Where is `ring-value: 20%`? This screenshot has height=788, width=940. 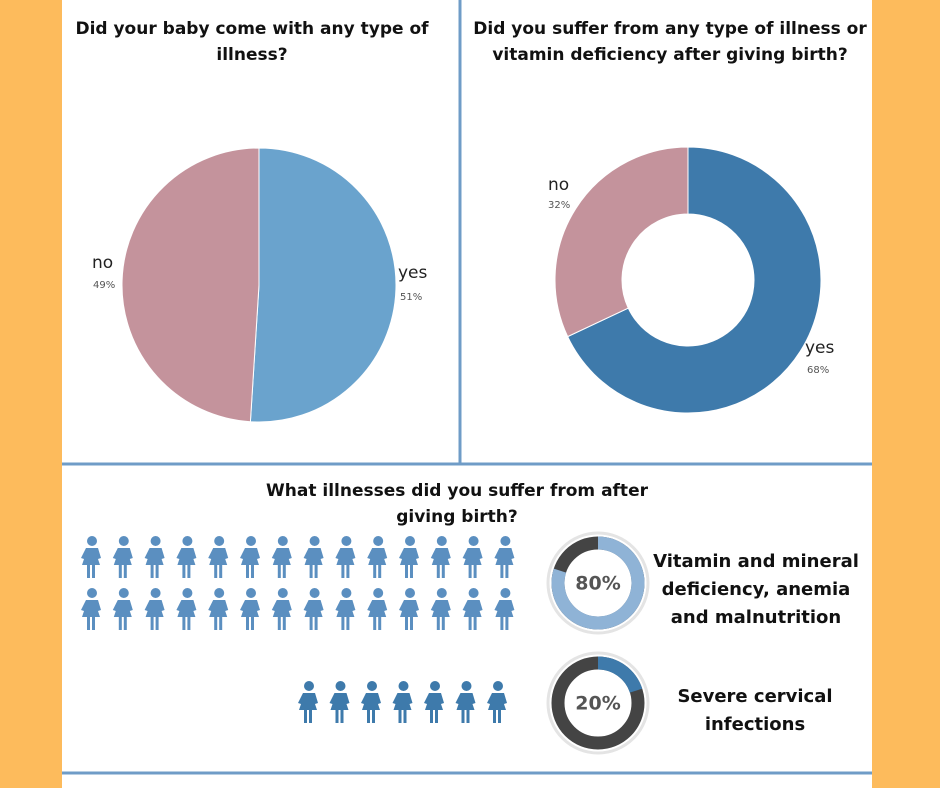 ring-value: 20% is located at coordinates (597, 704).